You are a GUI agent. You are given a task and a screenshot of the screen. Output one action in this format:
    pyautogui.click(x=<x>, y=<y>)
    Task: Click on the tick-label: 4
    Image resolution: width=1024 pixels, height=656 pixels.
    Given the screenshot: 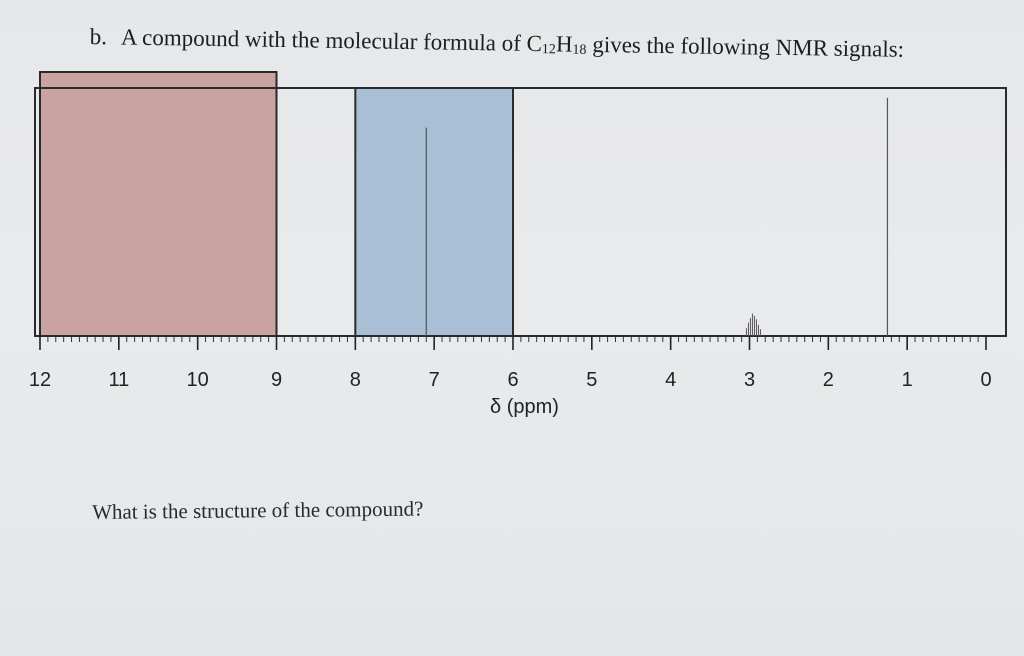 What is the action you would take?
    pyautogui.click(x=670, y=380)
    